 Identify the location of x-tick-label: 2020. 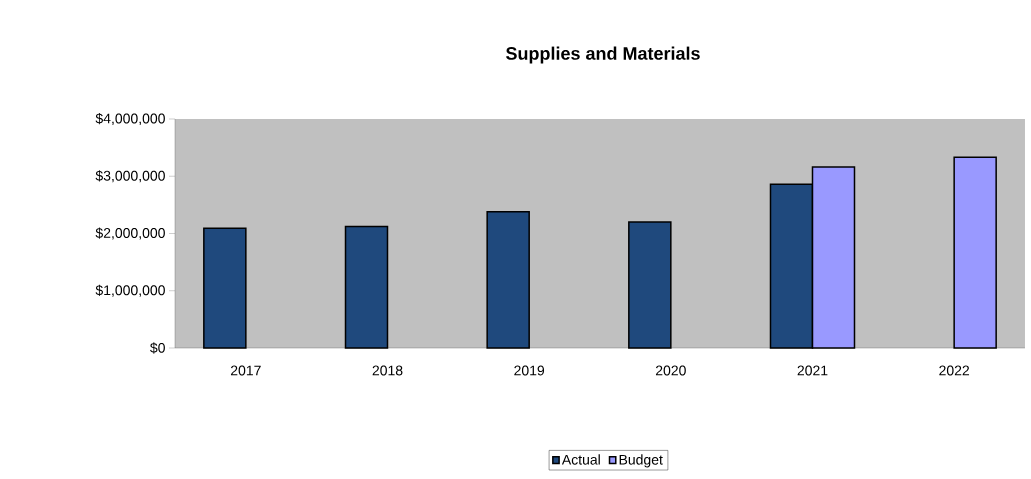
(670, 370).